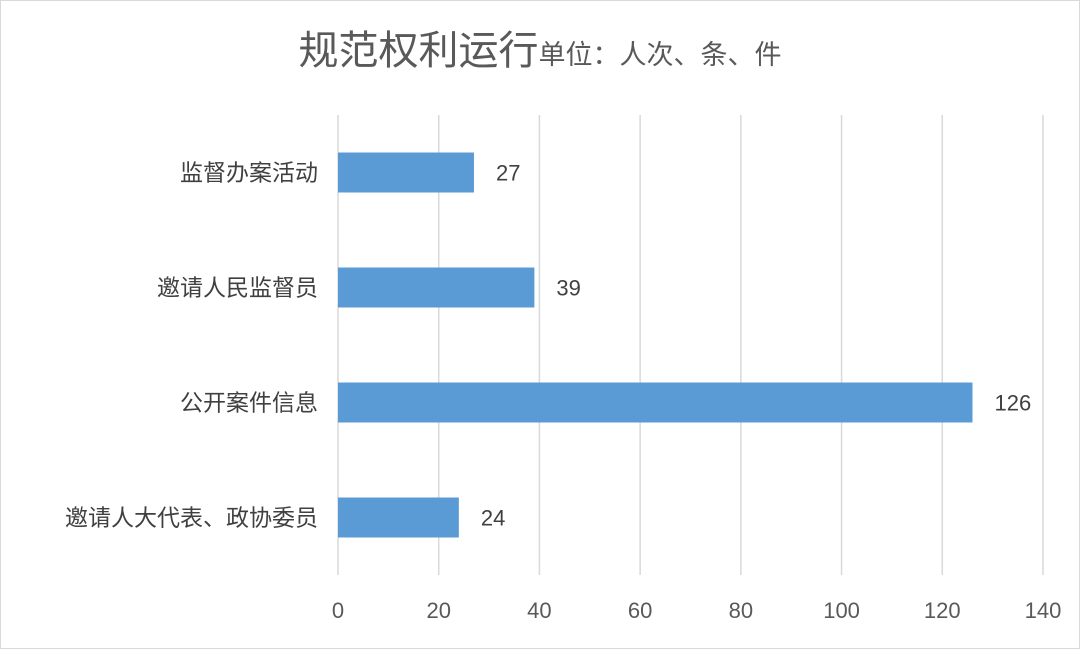 The image size is (1080, 649). Describe the element at coordinates (249, 404) in the screenshot. I see `category-label: 公开案件信息` at that location.